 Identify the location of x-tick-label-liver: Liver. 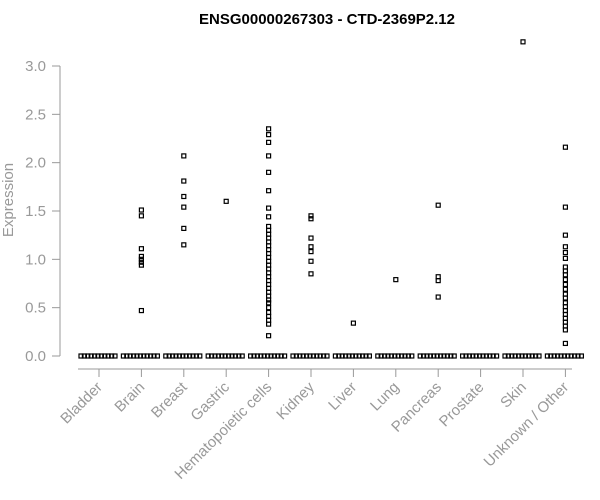
(342, 396).